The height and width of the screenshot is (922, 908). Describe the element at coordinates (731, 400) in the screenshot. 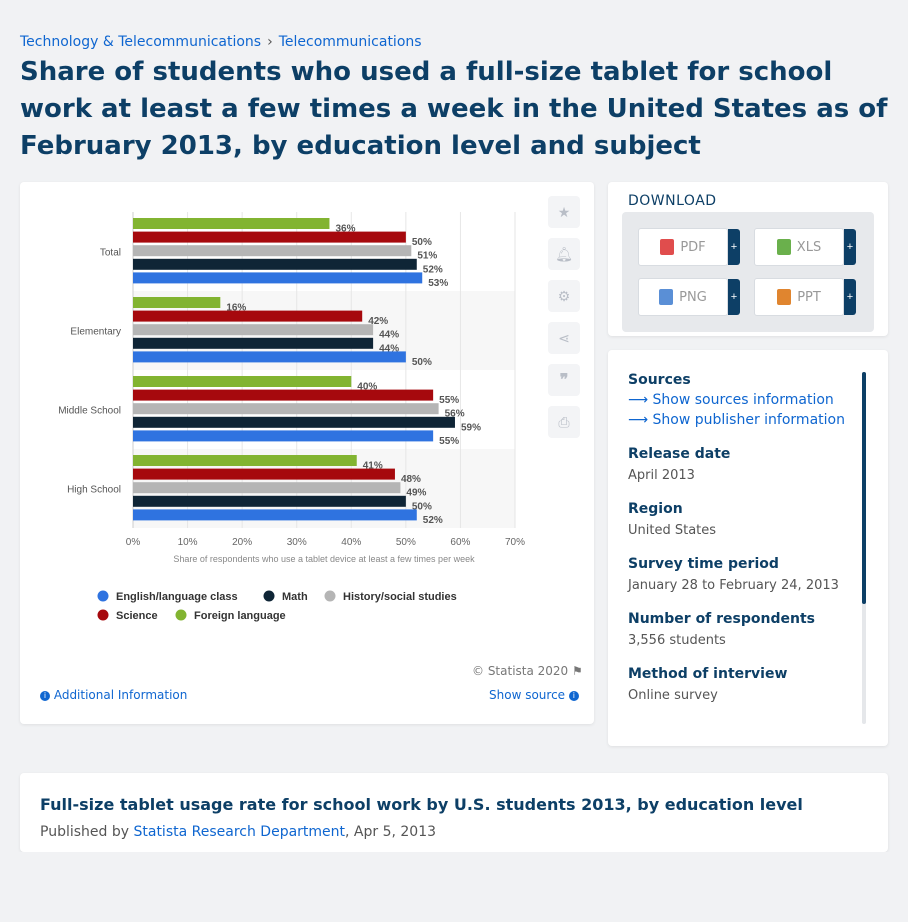

I see `show-sources-link: ⟶ Show sources information` at that location.